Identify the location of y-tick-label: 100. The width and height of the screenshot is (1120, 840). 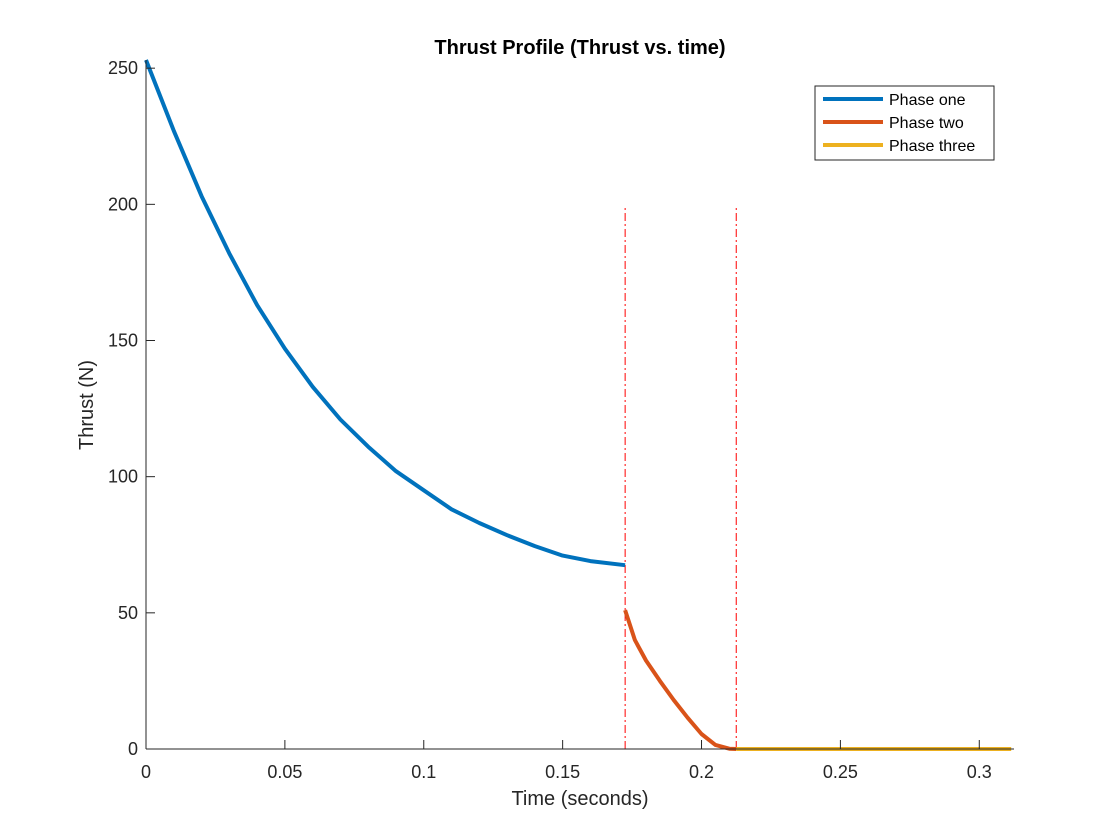
(123, 477).